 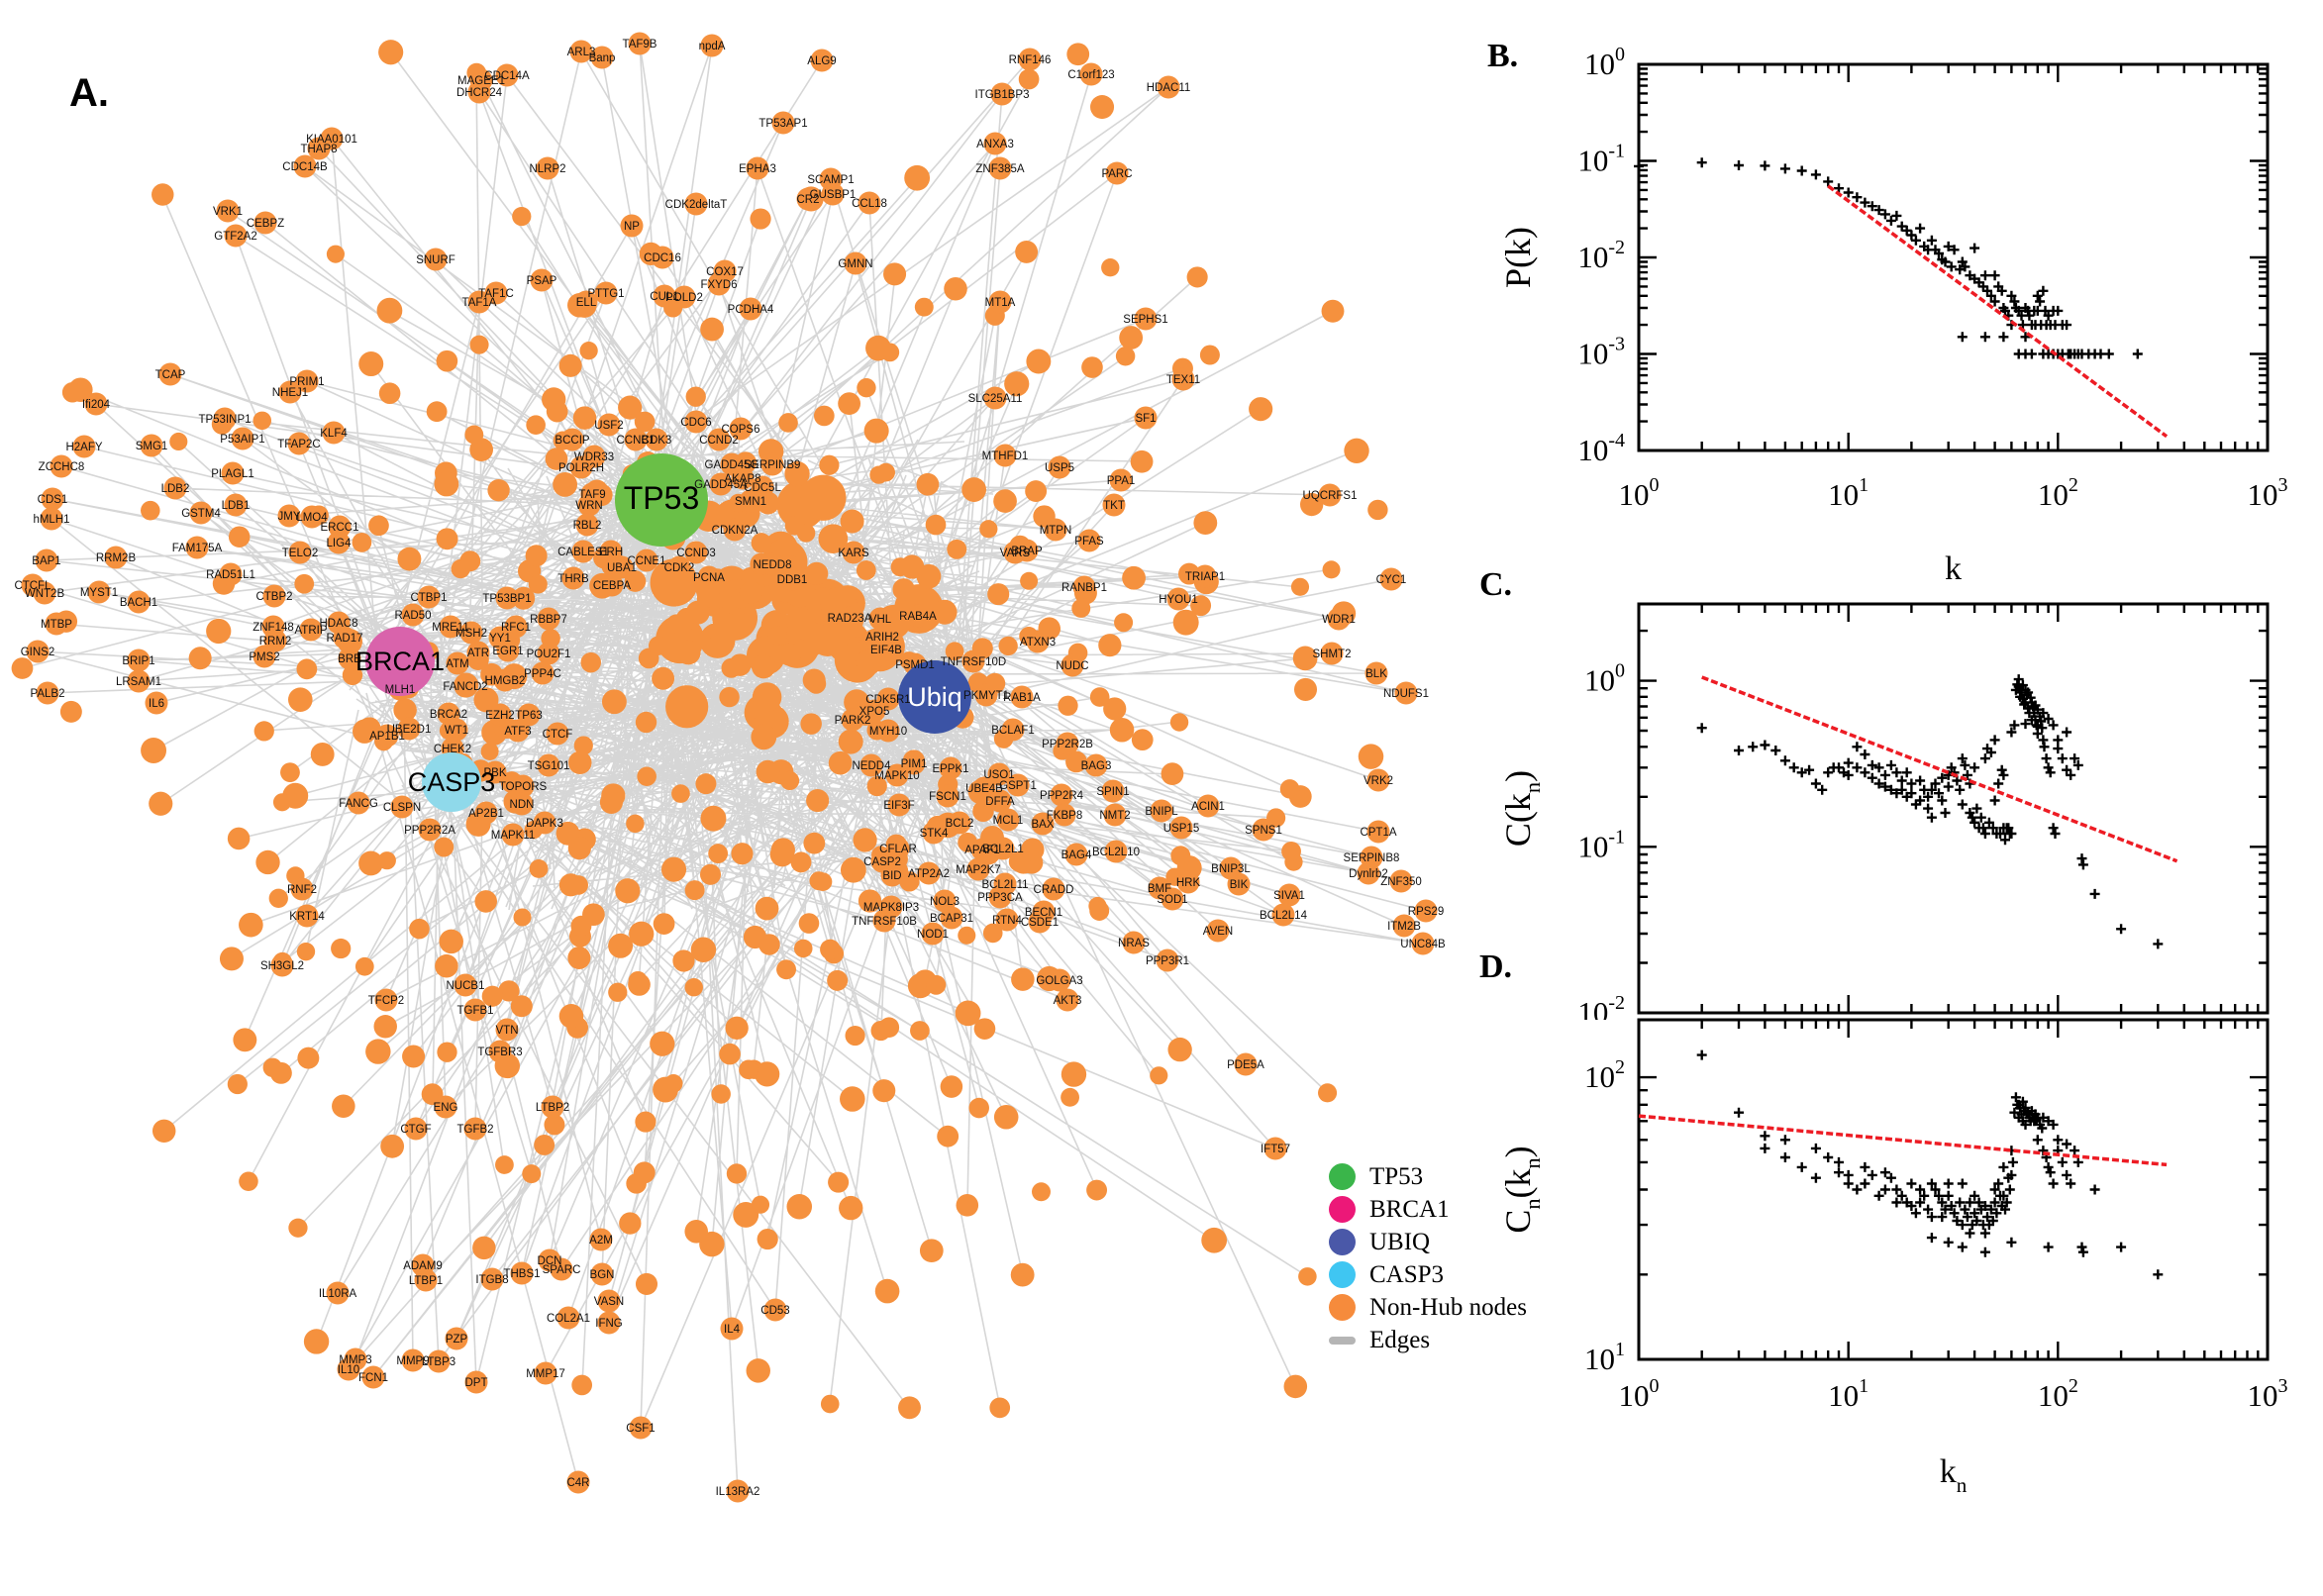 What do you see at coordinates (661, 500) in the screenshot?
I see `hub-node-tp53` at bounding box center [661, 500].